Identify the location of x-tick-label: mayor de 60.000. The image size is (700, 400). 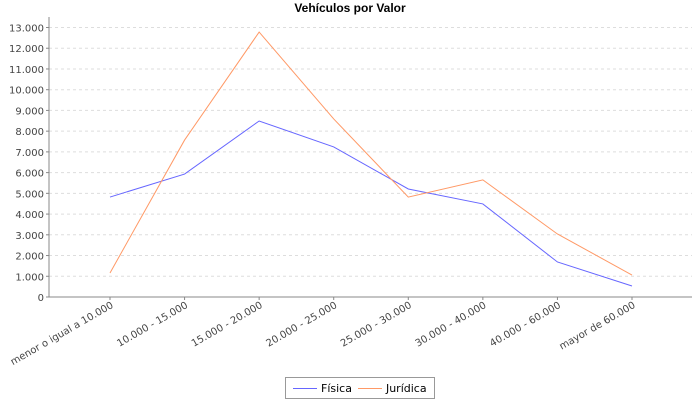
(598, 326).